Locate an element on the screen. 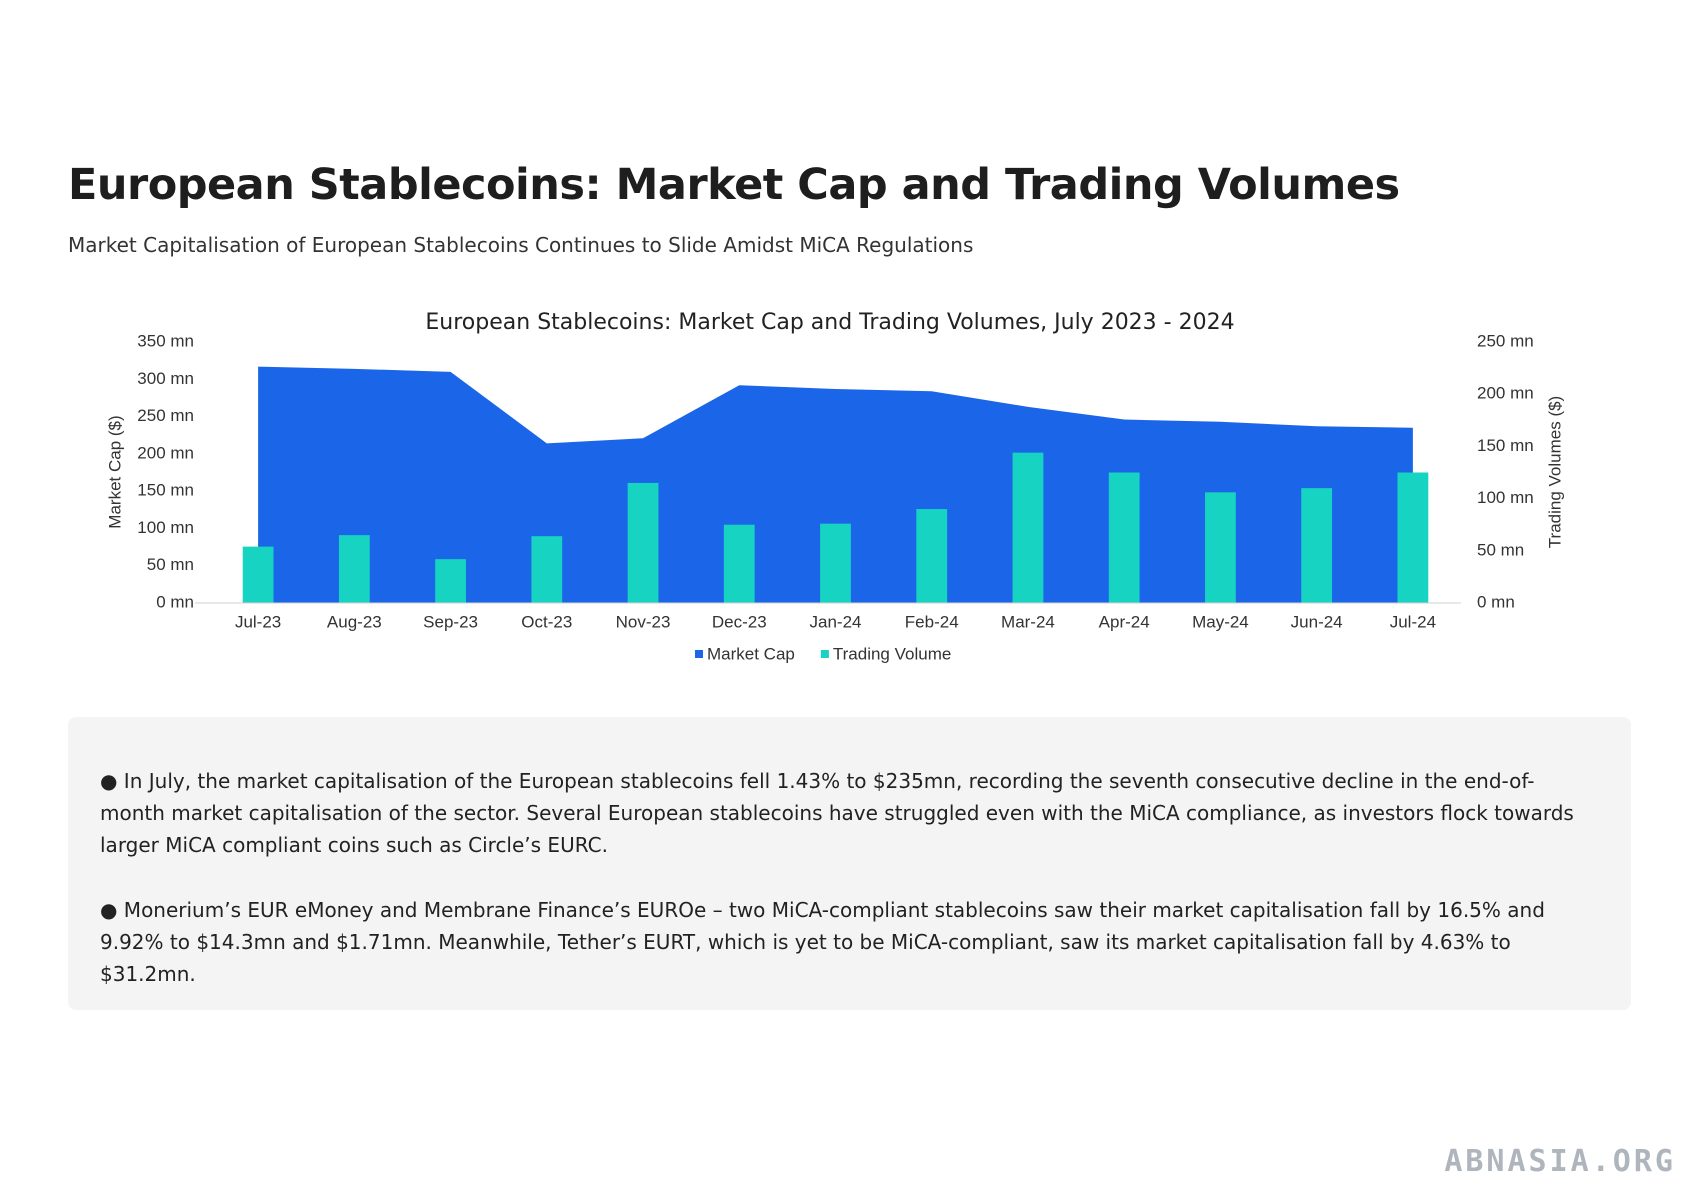 This screenshot has height=1191, width=1684. y-tick-label: 100 mn is located at coordinates (165, 527).